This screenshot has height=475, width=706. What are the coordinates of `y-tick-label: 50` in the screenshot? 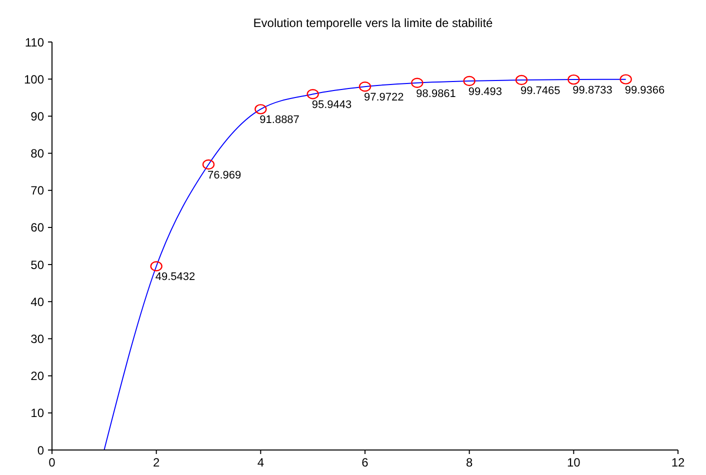 It's located at (37, 265).